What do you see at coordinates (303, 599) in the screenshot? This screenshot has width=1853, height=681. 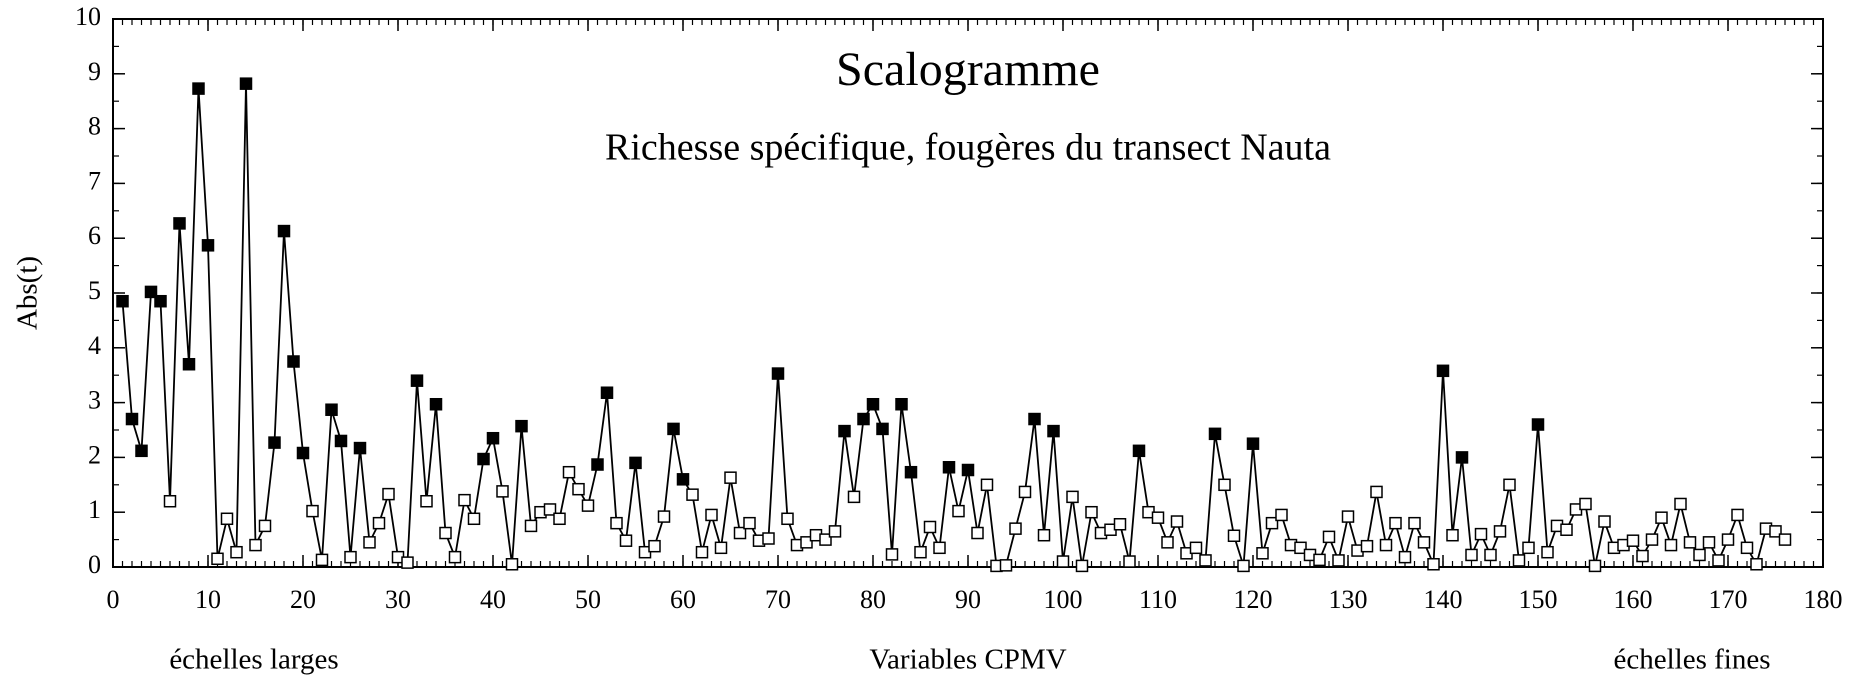 I see `x-tick-label: 20` at bounding box center [303, 599].